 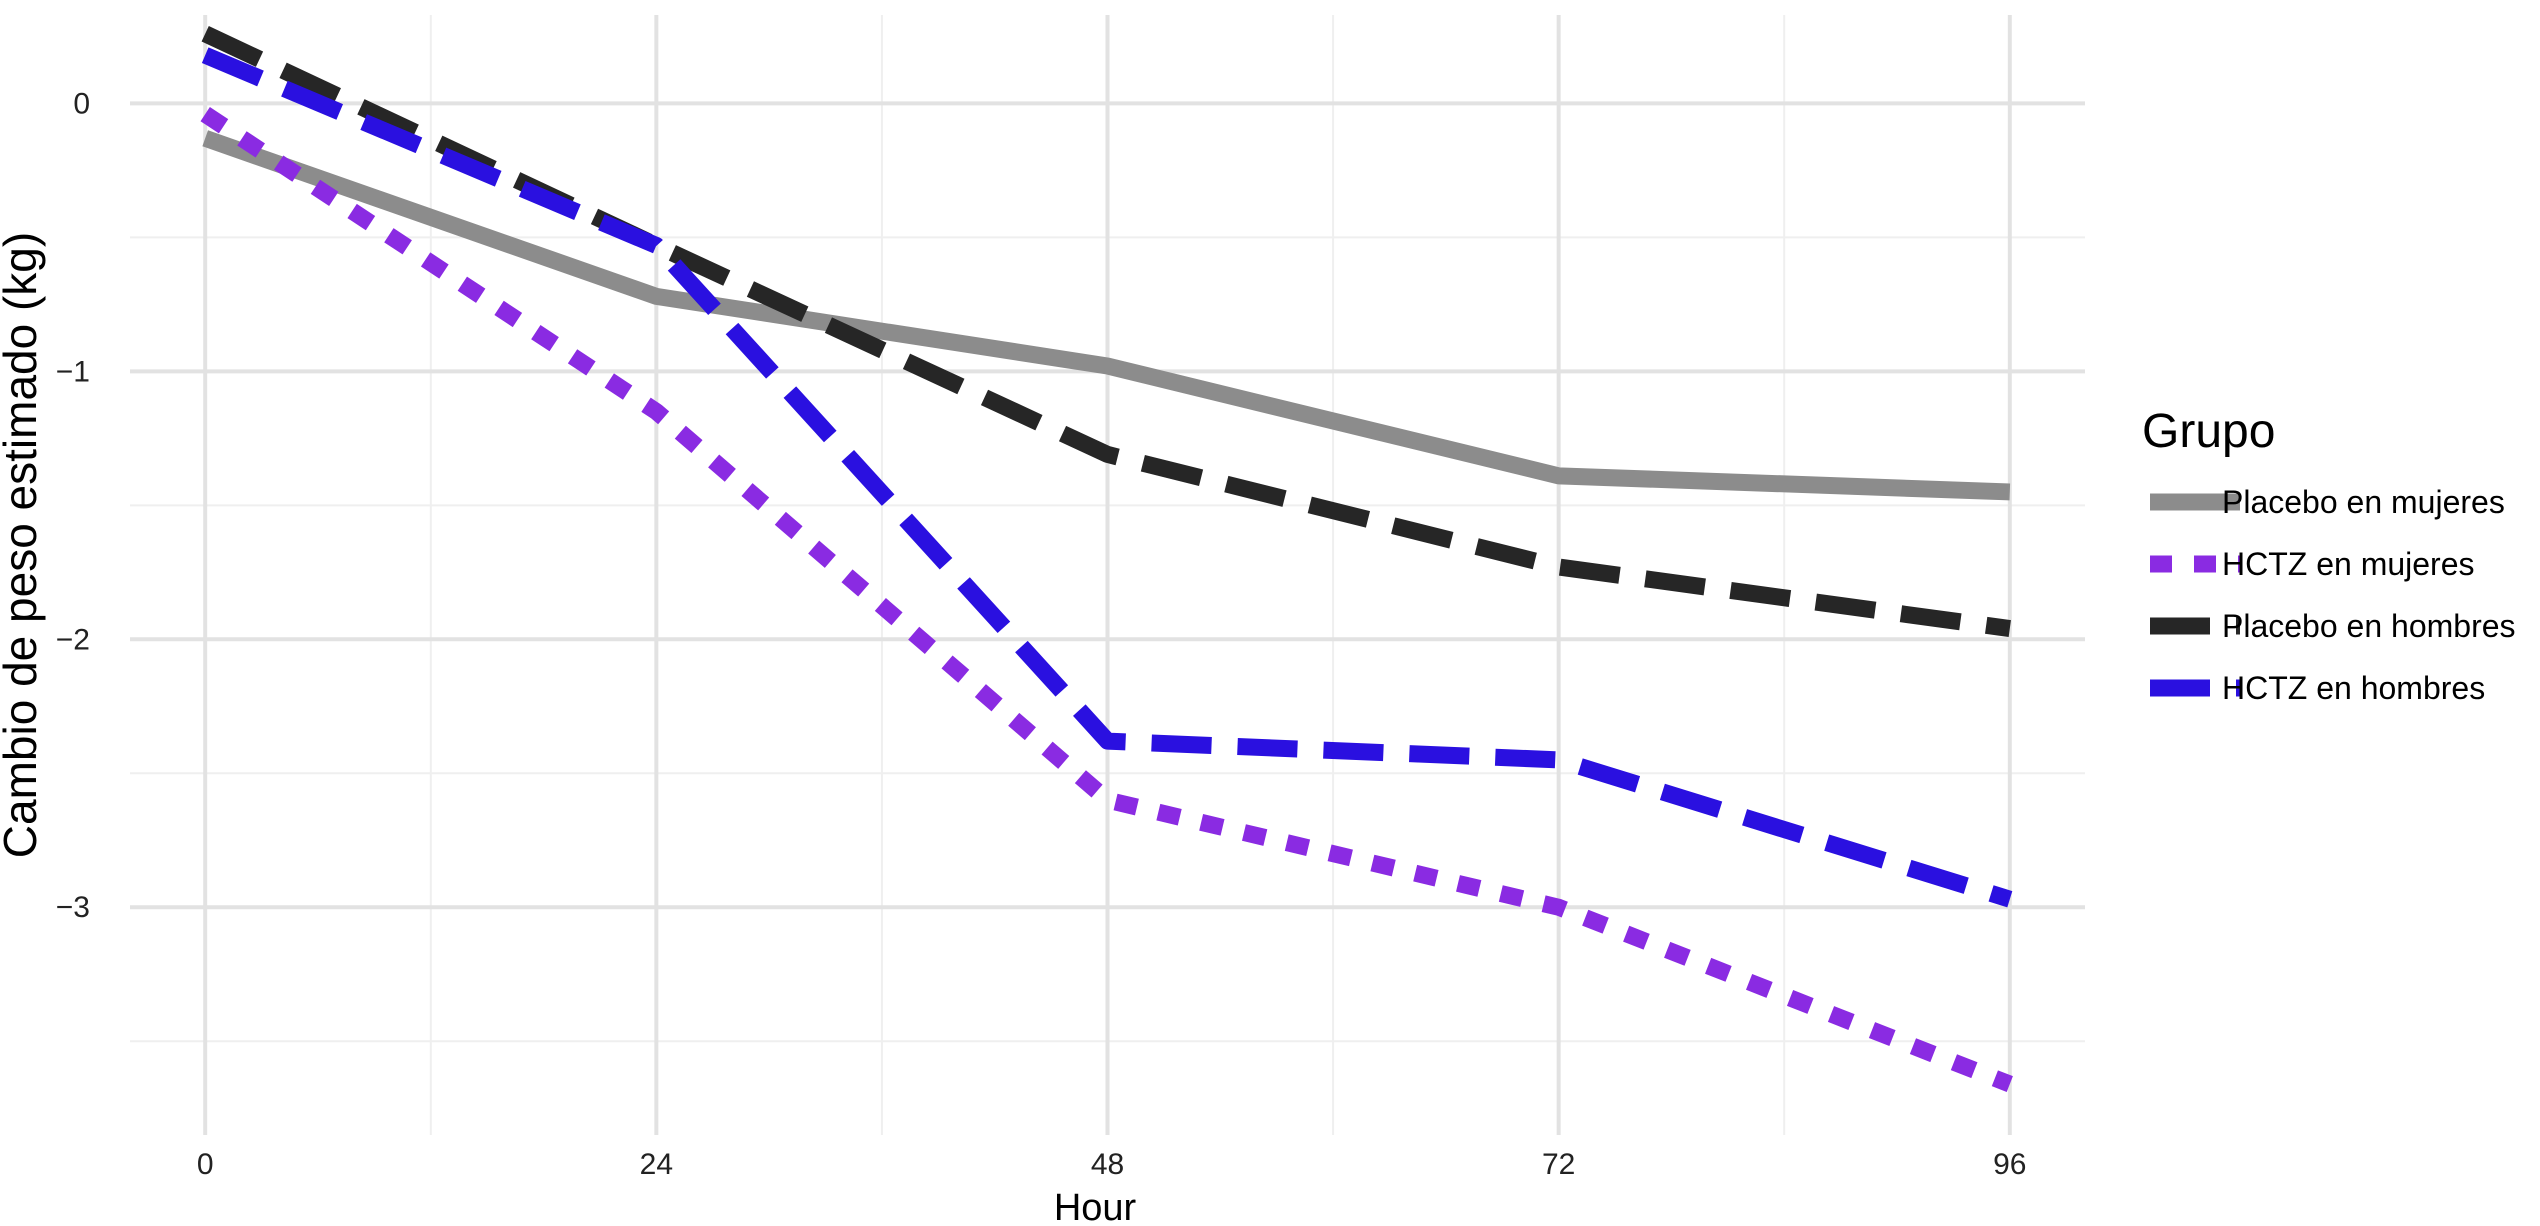 What do you see at coordinates (73, 371) in the screenshot?
I see `y-tick-label: −1` at bounding box center [73, 371].